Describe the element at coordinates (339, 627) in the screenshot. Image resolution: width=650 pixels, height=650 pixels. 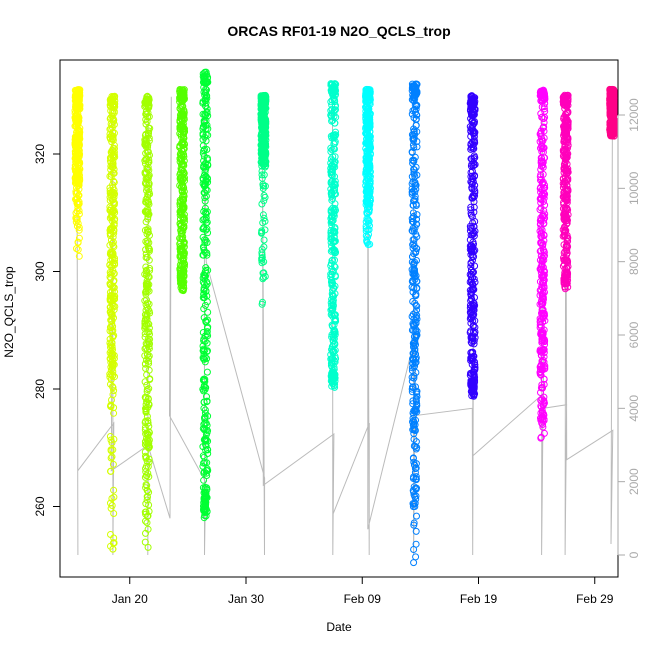
I see `x-axis-label: Date` at that location.